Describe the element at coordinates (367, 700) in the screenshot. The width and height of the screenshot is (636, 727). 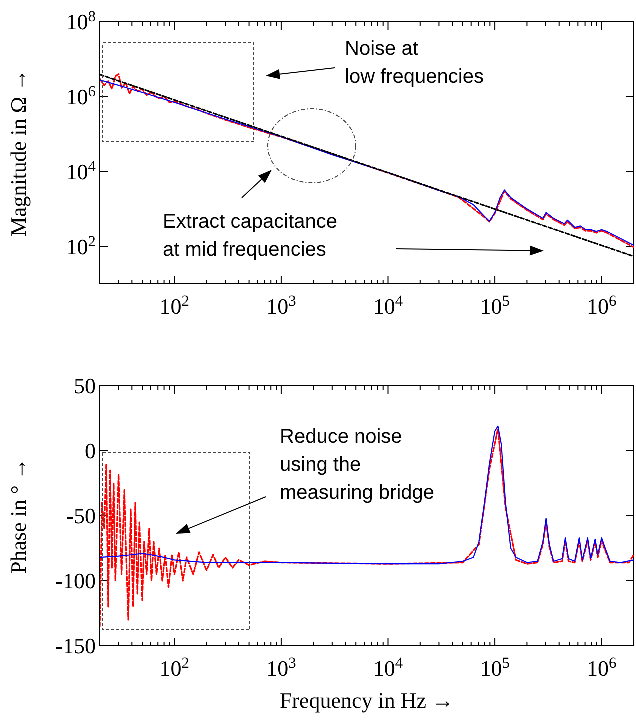
I see `x-axis-title: Frequency in Hz →` at that location.